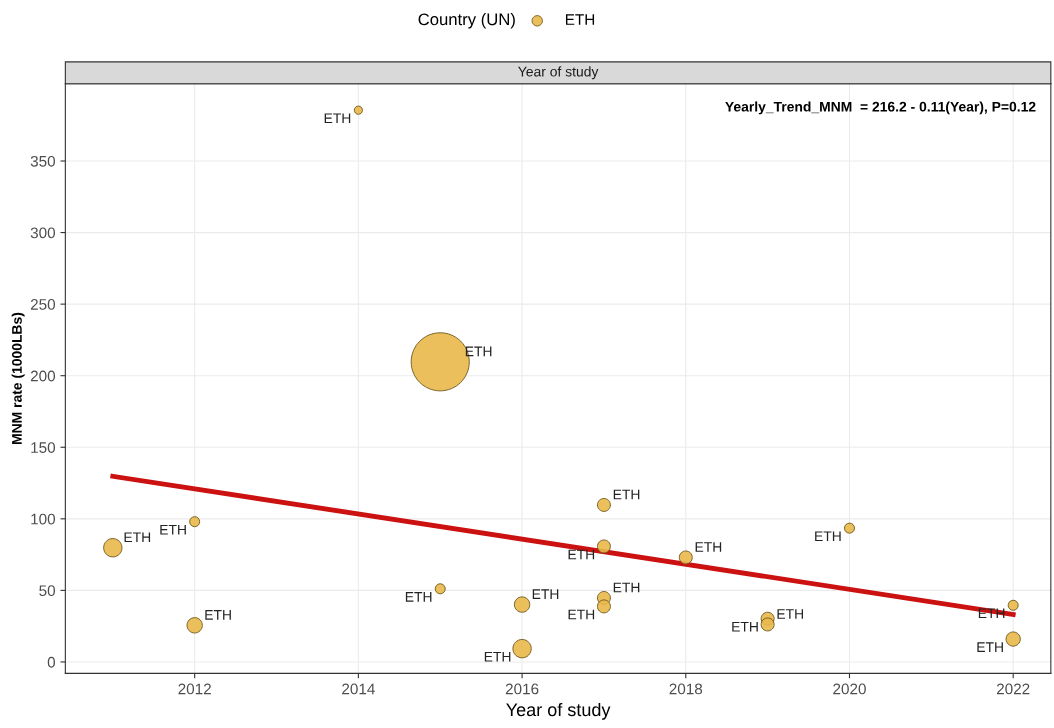 Image resolution: width=1054 pixels, height=728 pixels. I want to click on y-tick-label: 300, so click(43, 233).